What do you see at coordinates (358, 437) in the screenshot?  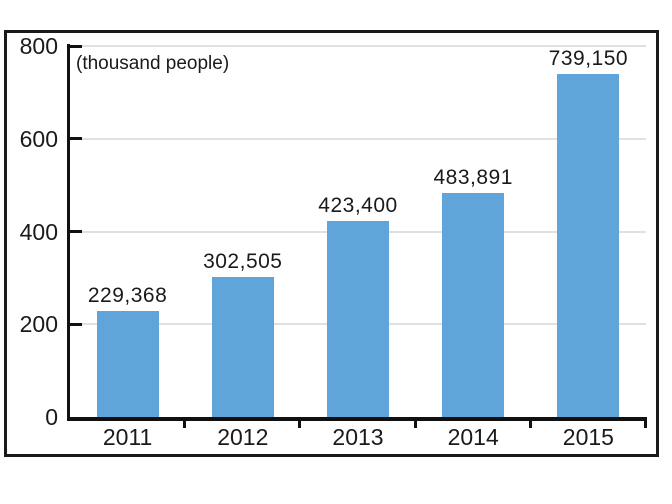 I see `x-tick-label-2013: 2013` at bounding box center [358, 437].